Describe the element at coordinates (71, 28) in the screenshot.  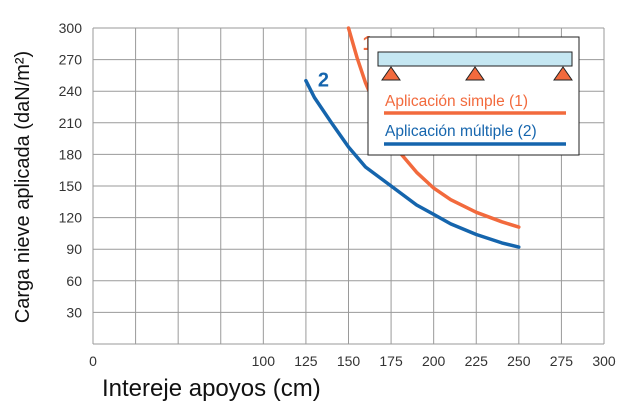
I see `y-tick-label: 300` at that location.